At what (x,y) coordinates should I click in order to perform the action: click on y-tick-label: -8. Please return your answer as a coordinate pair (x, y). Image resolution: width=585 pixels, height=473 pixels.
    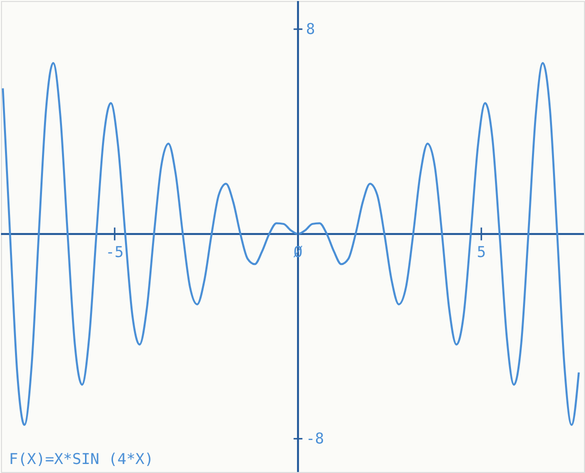
    Looking at the image, I should click on (315, 439).